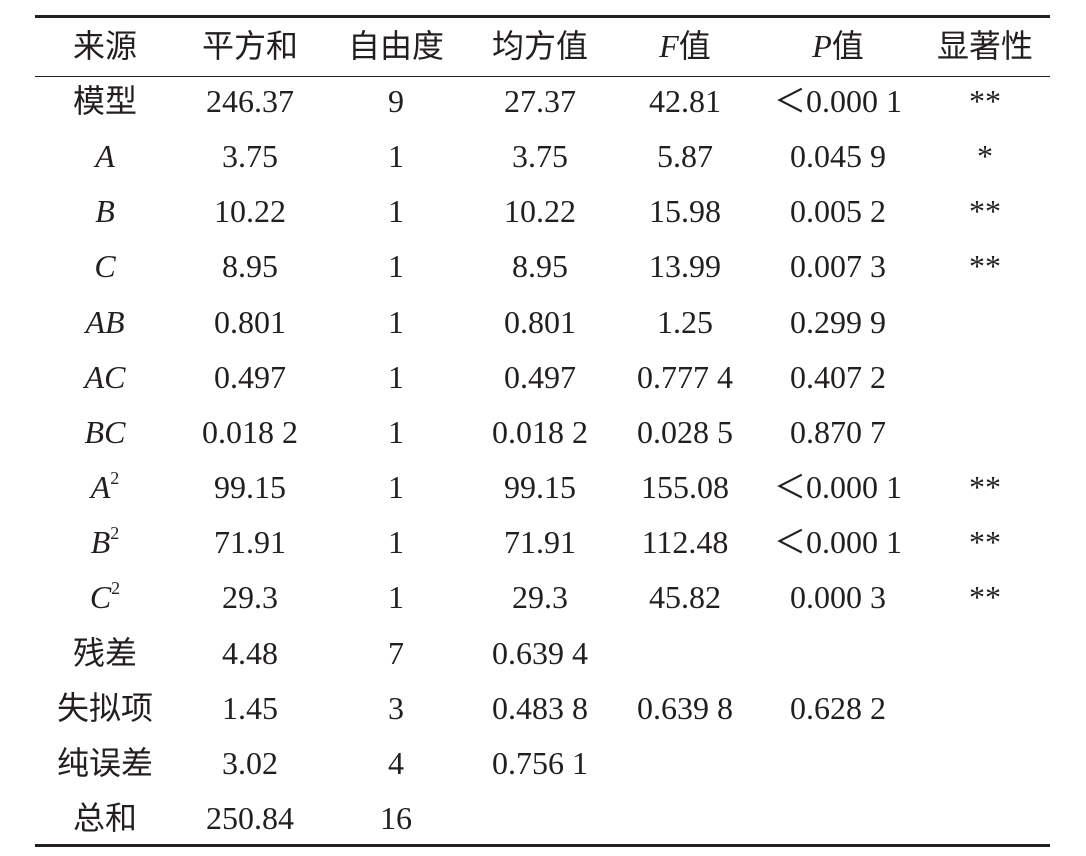 The height and width of the screenshot is (856, 1086). Describe the element at coordinates (838, 431) in the screenshot. I see `table-cell: 0.870 7` at that location.